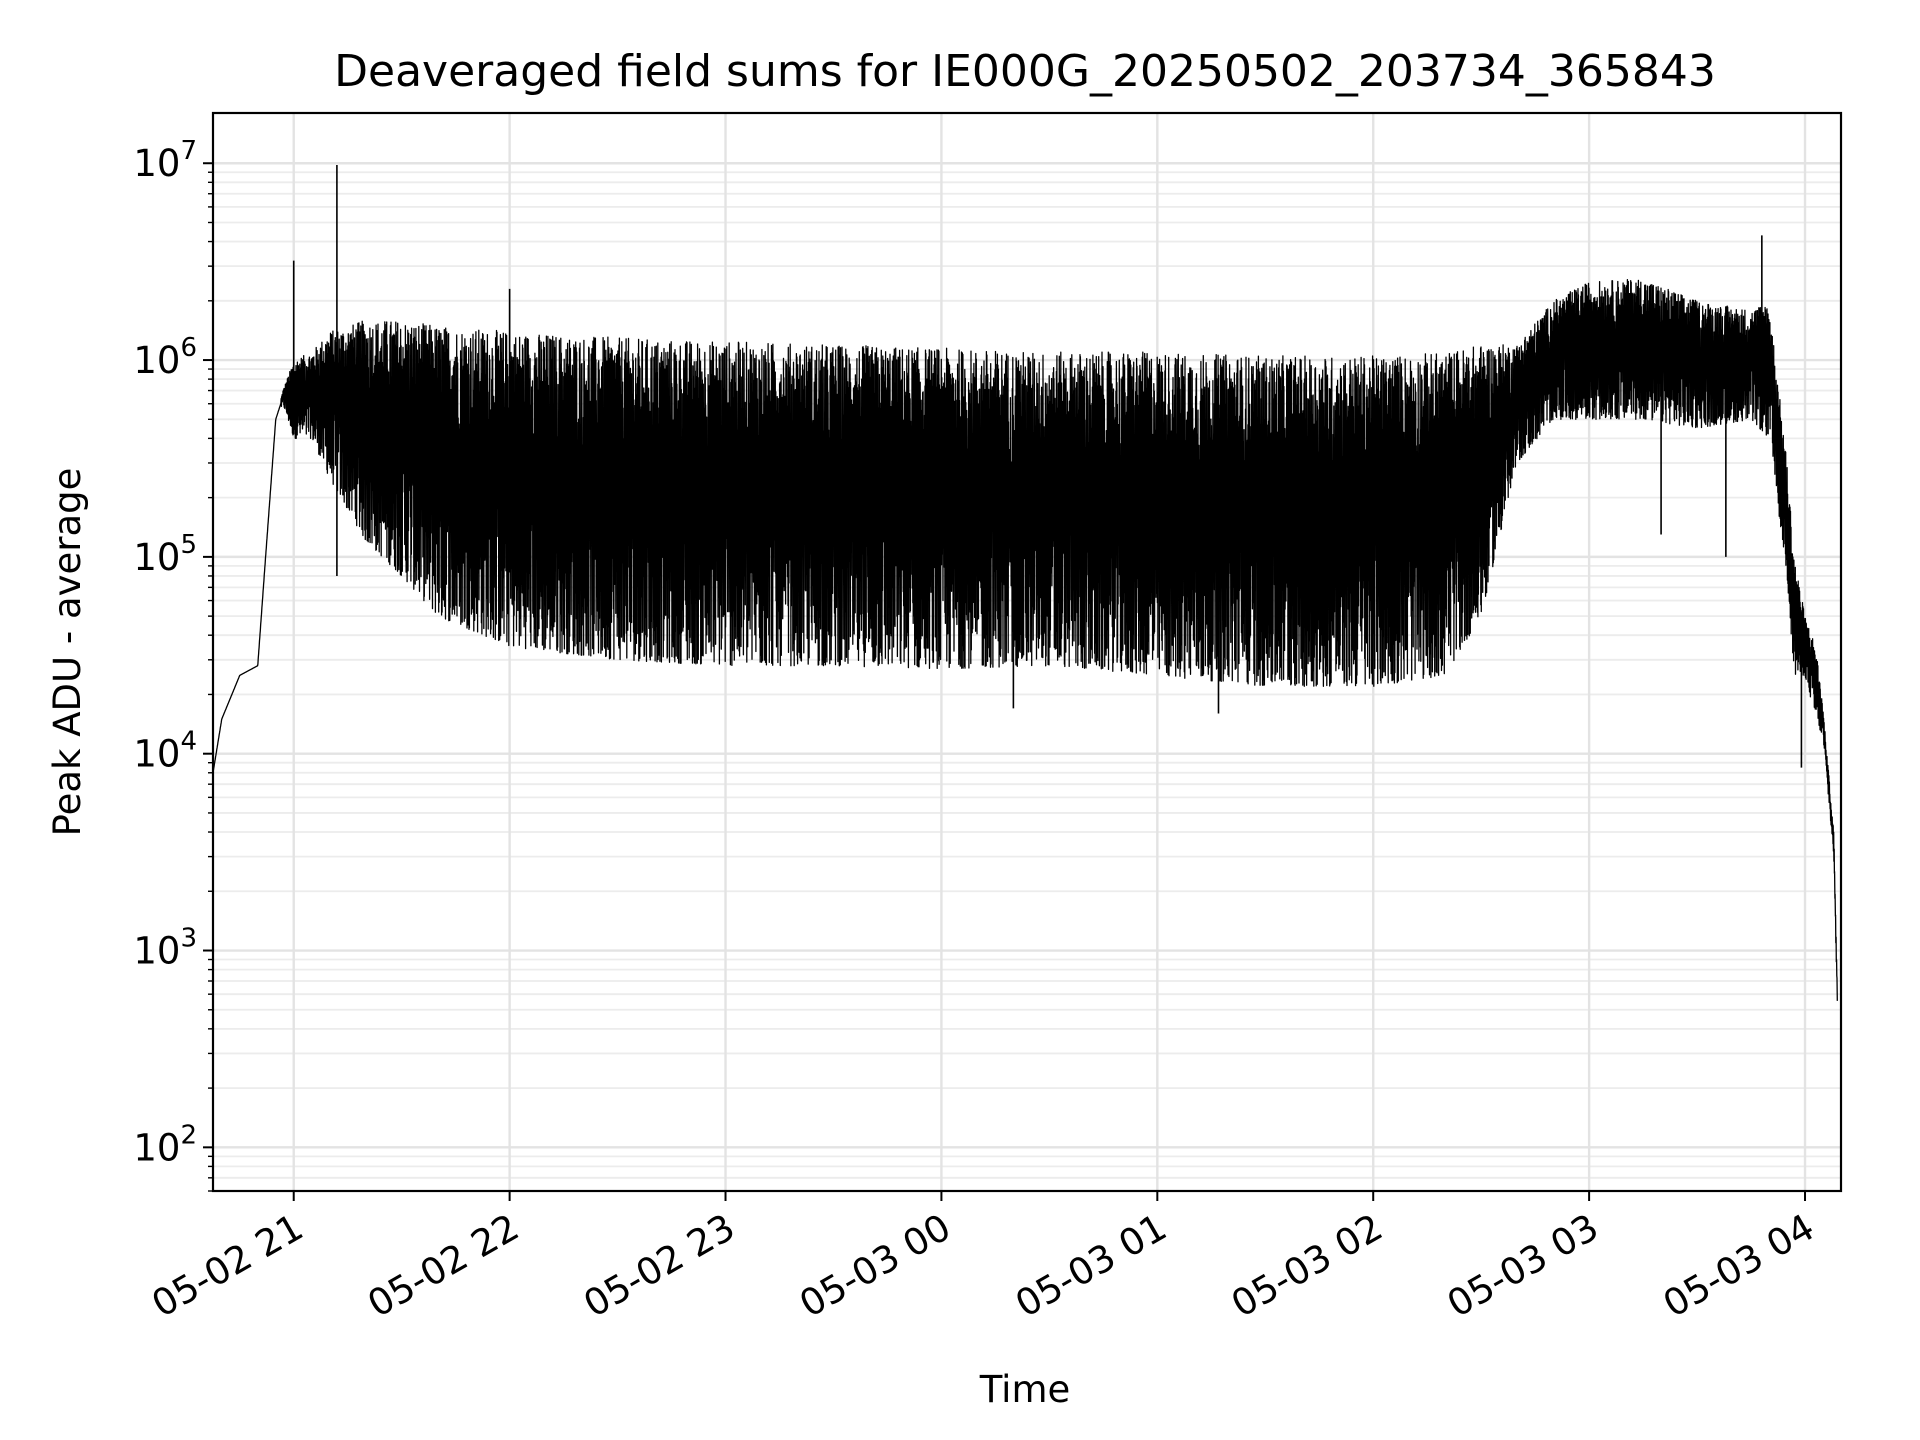  Describe the element at coordinates (67, 652) in the screenshot. I see `y-axis-label: Peak ADU - average` at that location.